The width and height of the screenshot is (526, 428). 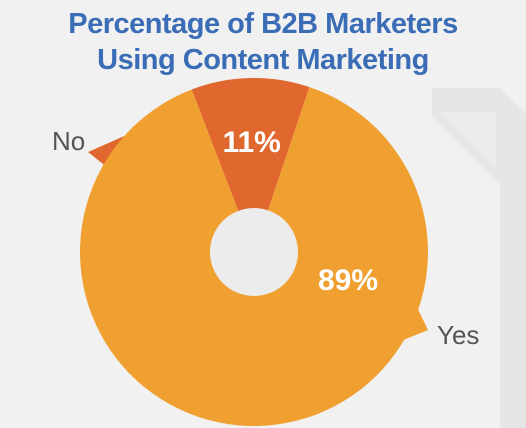 I want to click on data-label-no: 11%, so click(x=251, y=142).